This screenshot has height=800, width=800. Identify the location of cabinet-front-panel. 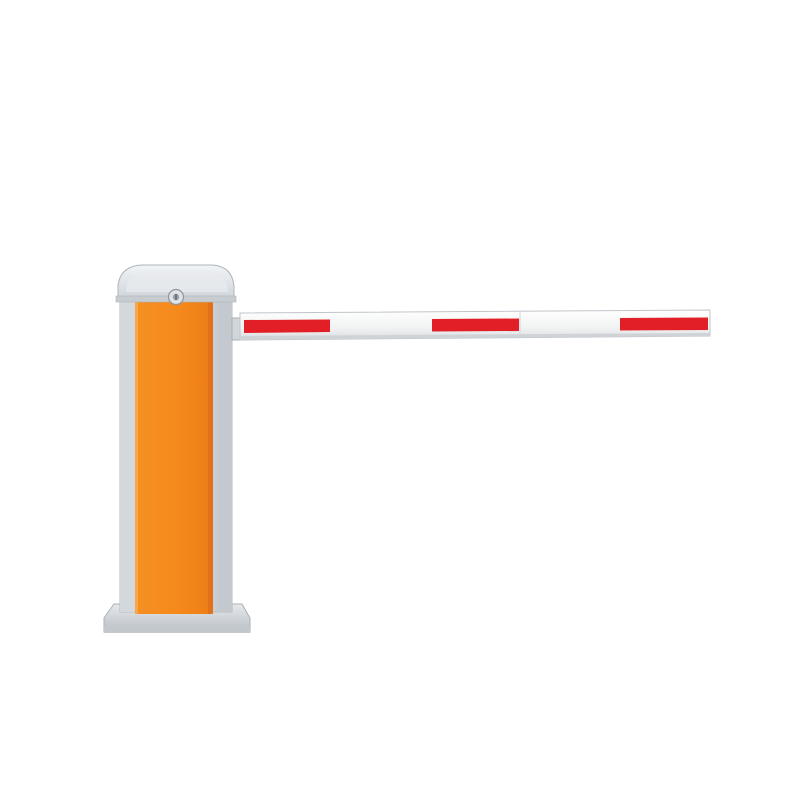
(174, 457).